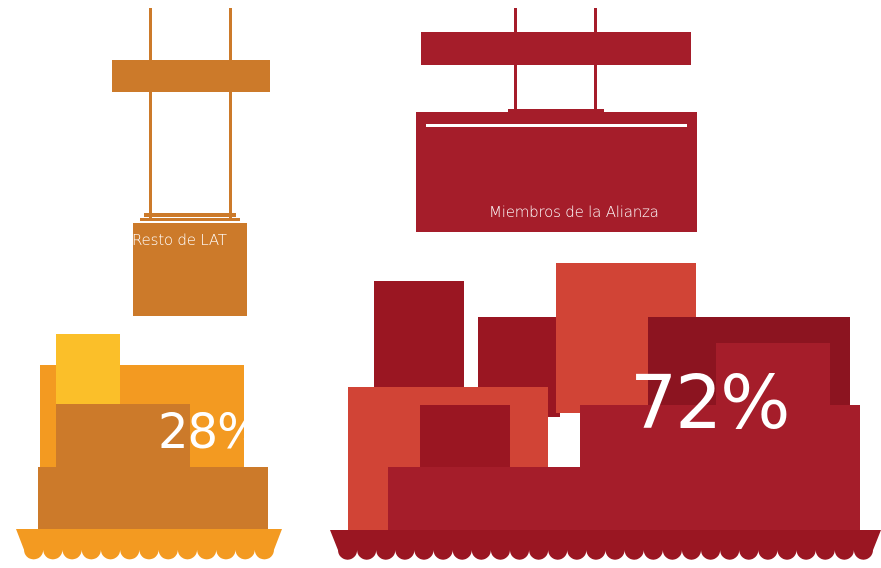 Image resolution: width=881 pixels, height=568 pixels. Describe the element at coordinates (190, 215) in the screenshot. I see `spreader-bar-rest` at that location.